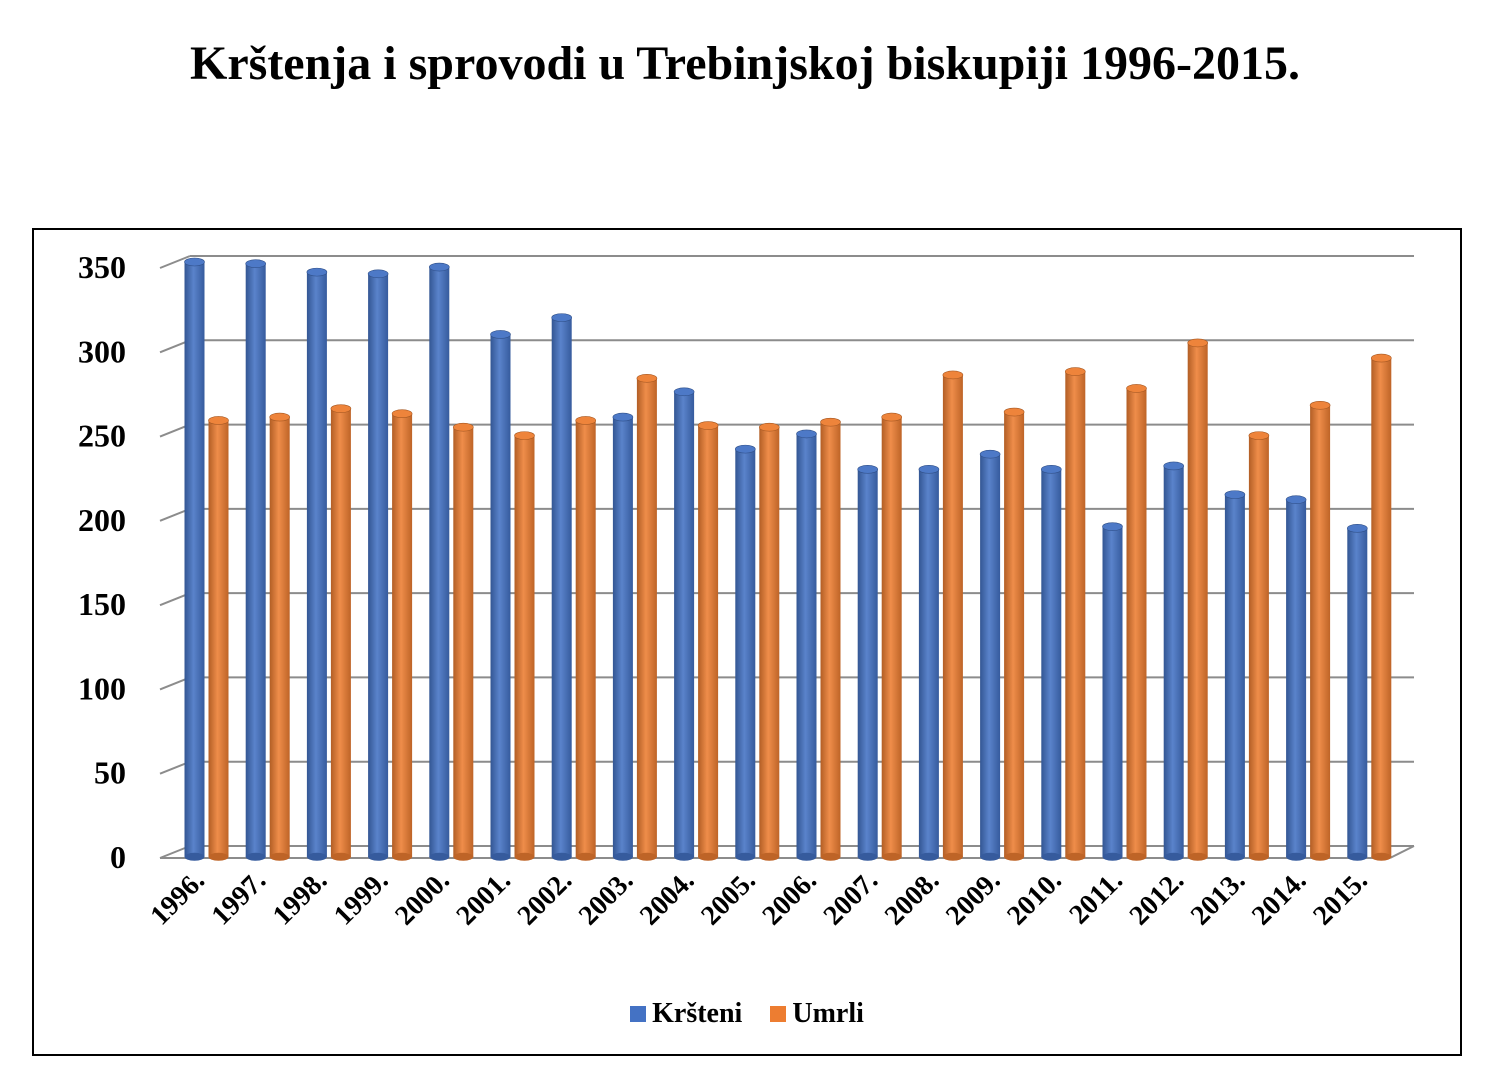 The image size is (1490, 1080). Describe the element at coordinates (686, 1014) in the screenshot. I see `legend-item: Kršteni` at that location.